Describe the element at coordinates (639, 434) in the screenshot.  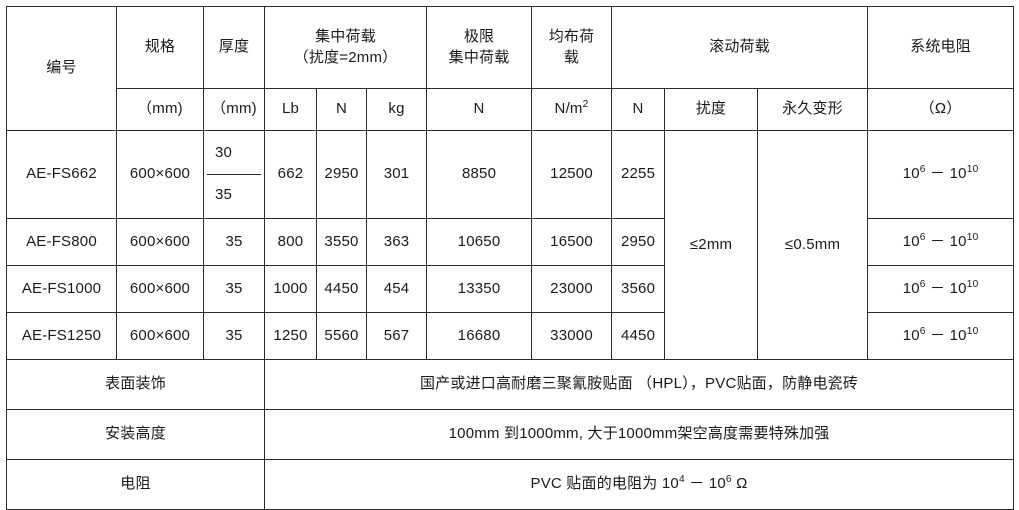
I see `footer-value-height: 100mm 到1000mm, 大于1000mm架空高度需要特殊加强` at that location.